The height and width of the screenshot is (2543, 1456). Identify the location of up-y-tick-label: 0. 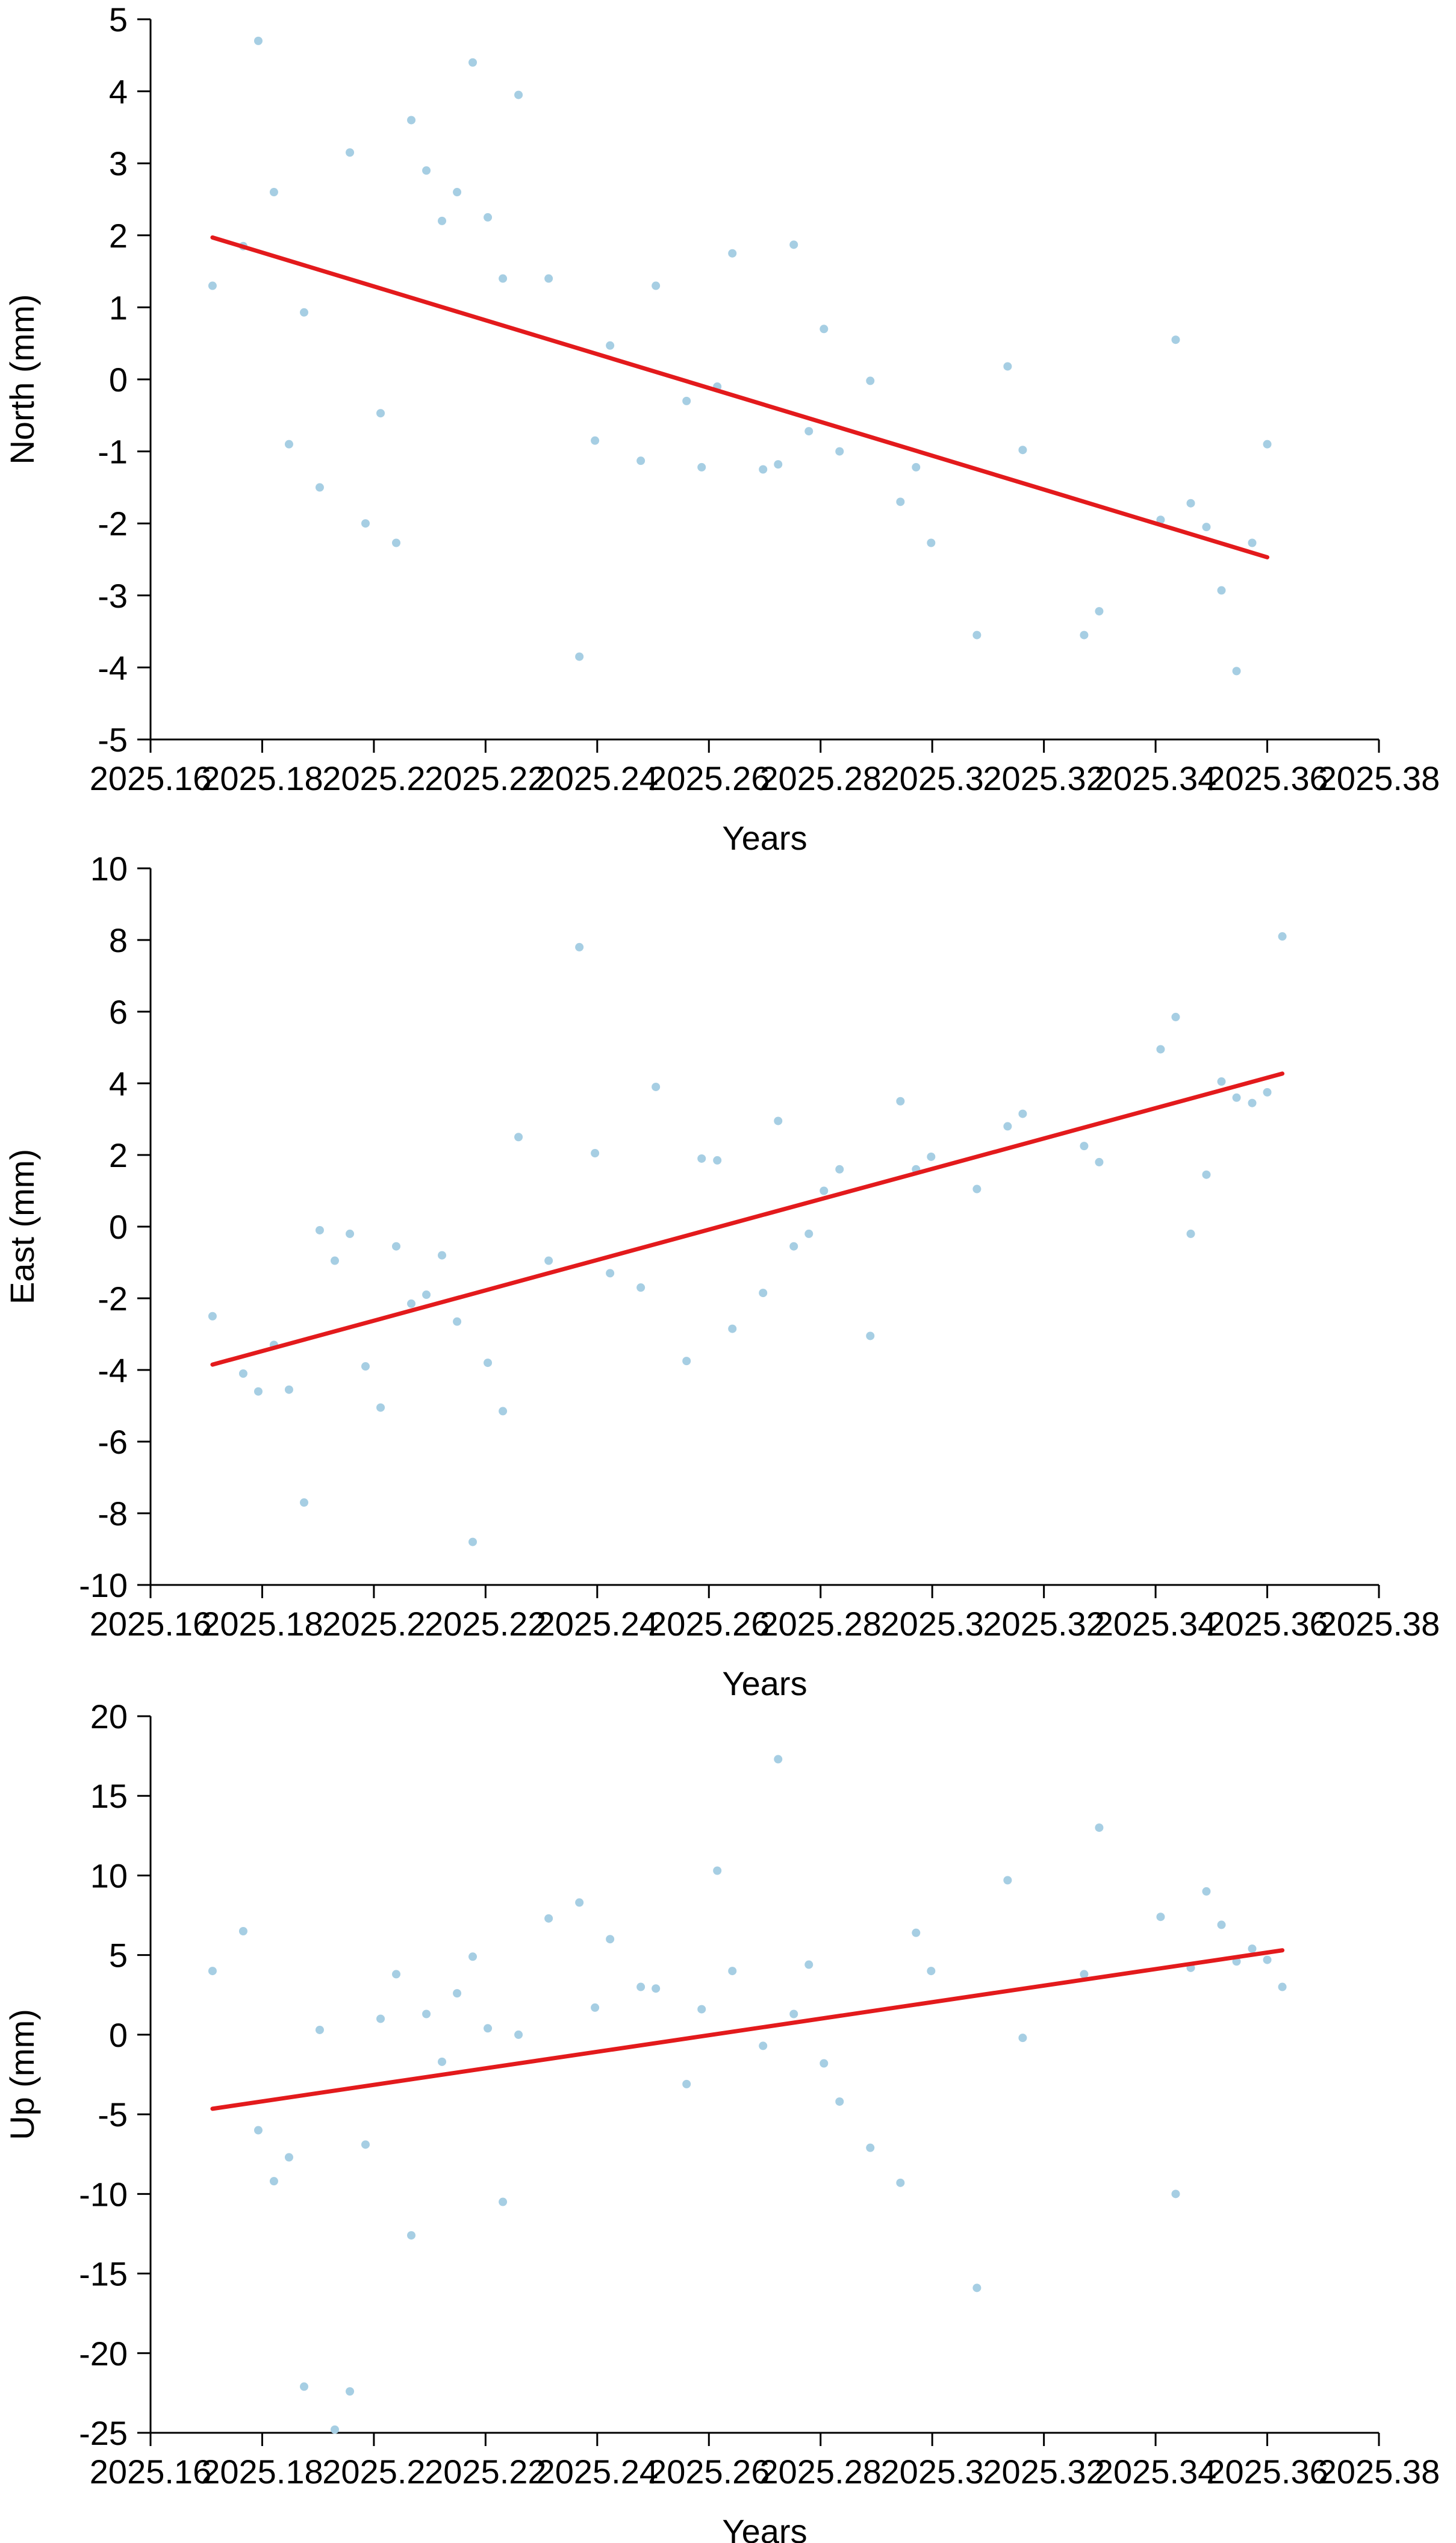
(118, 2035).